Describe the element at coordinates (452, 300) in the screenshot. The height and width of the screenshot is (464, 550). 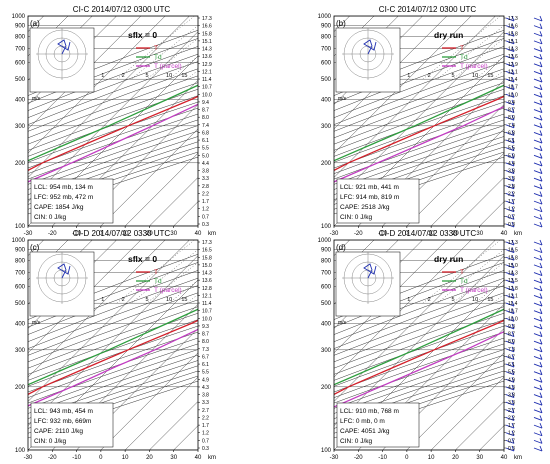
I see `mixing-ratio-label: 5` at that location.